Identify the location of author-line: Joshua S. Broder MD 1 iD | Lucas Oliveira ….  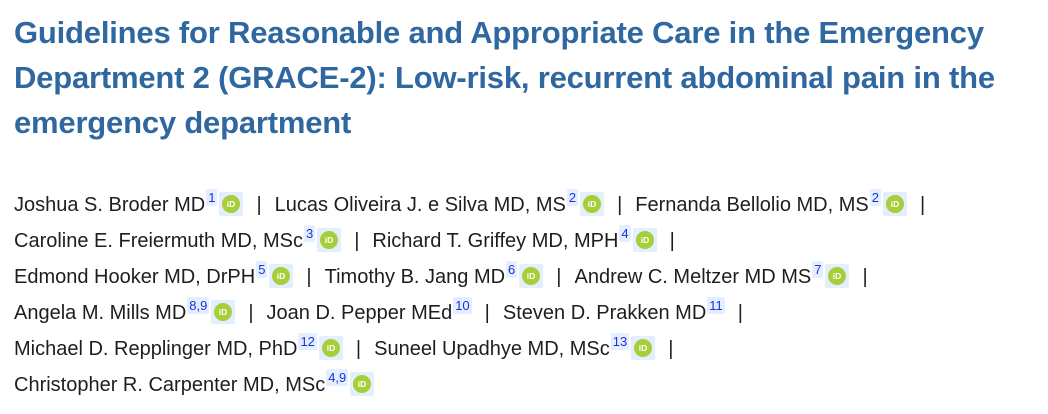
(526, 205).